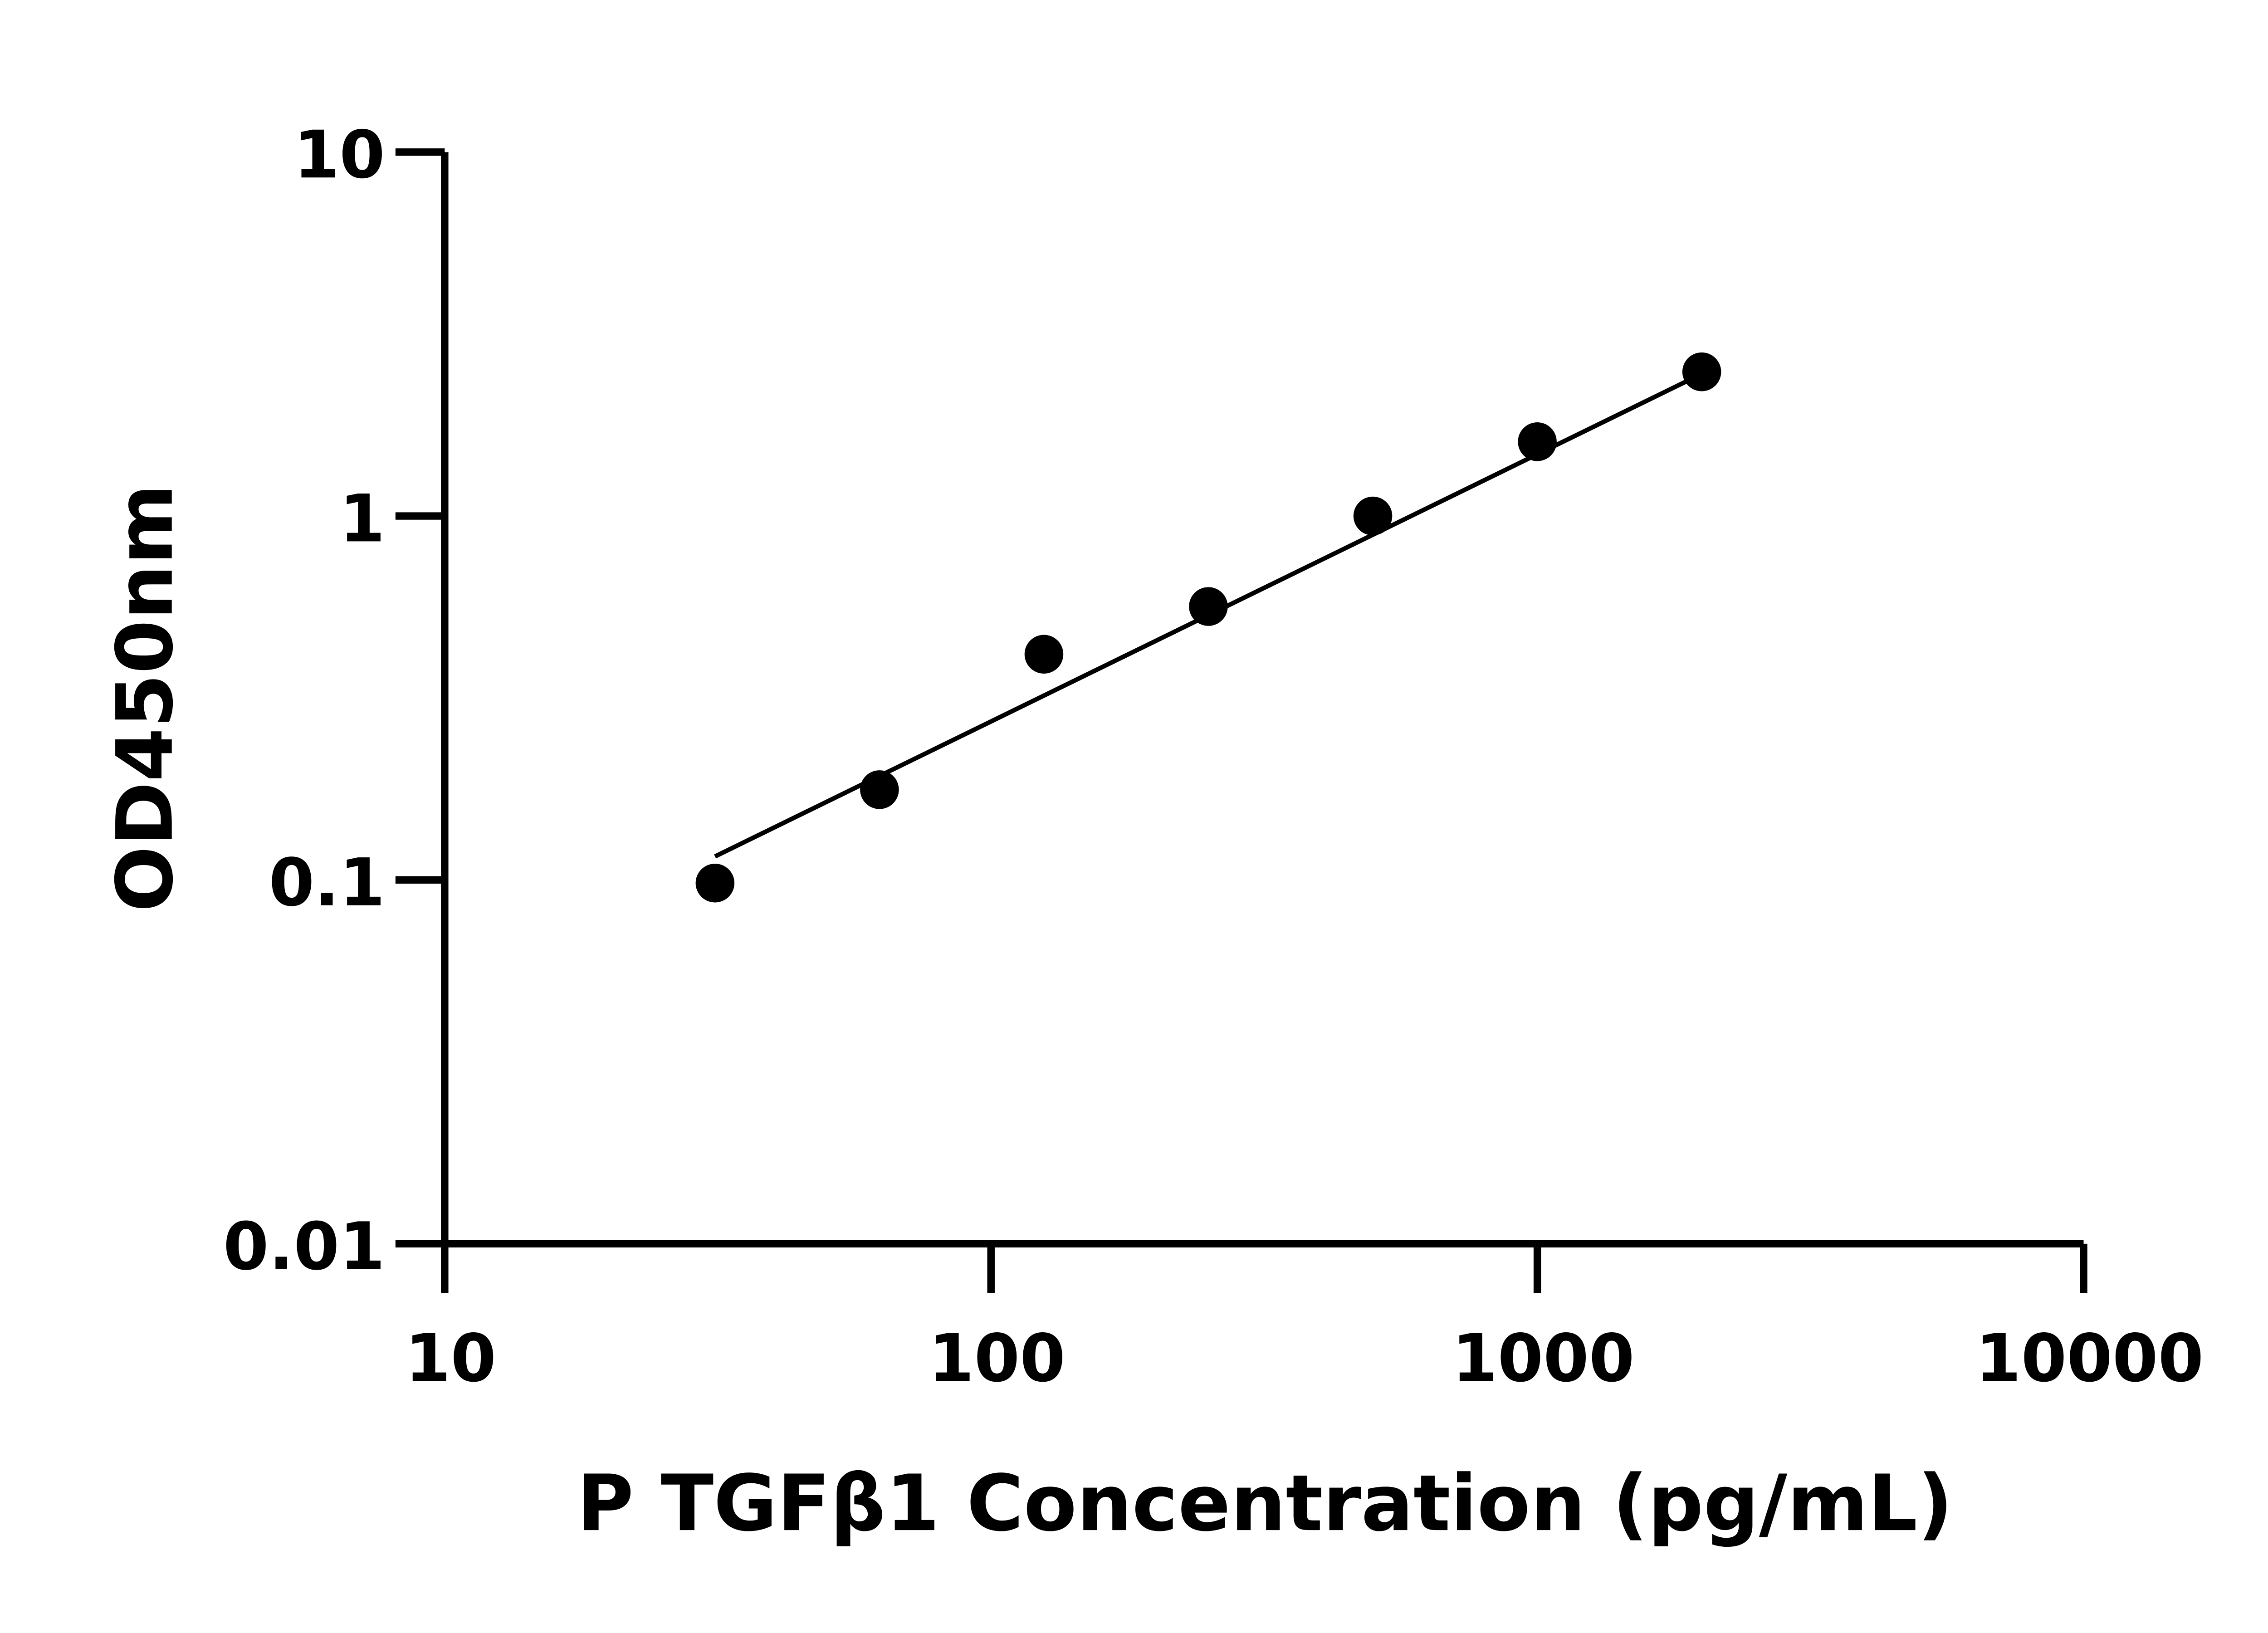  What do you see at coordinates (1544, 1358) in the screenshot?
I see `x-tick-label: 1000` at bounding box center [1544, 1358].